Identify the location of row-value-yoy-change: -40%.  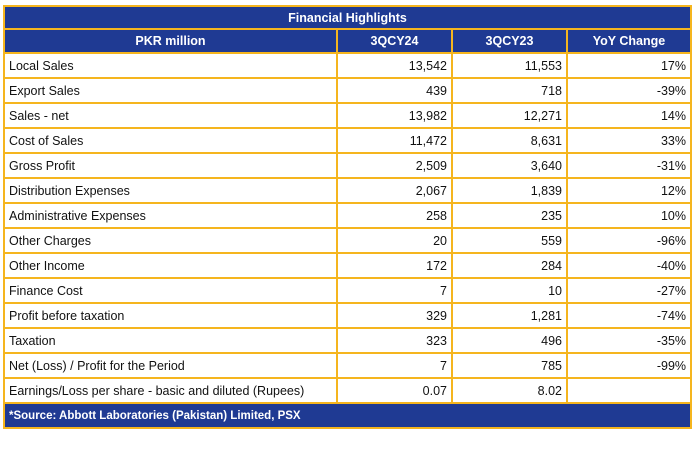
(629, 265).